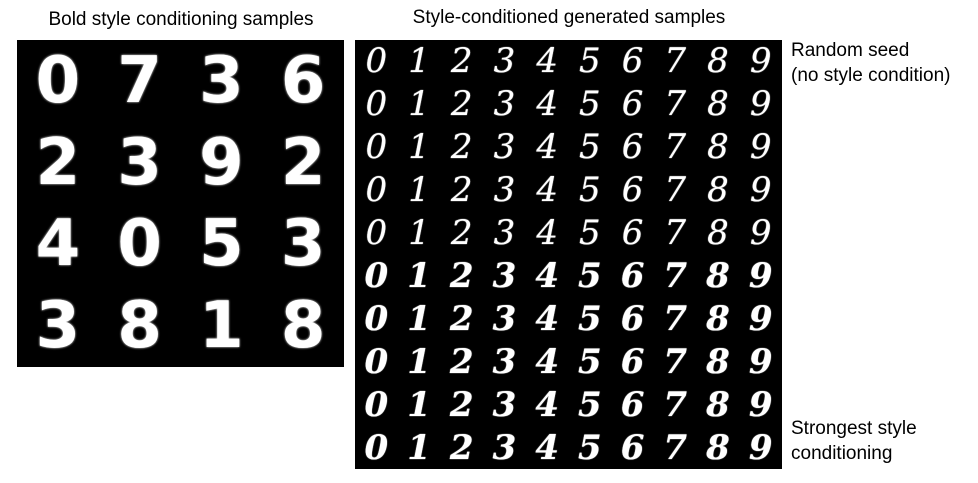  I want to click on conditioning-digit: 4, so click(58, 244).